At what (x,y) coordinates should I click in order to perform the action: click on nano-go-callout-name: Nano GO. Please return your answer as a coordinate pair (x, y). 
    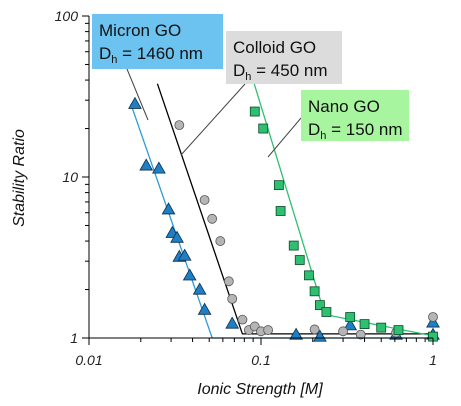
    Looking at the image, I should click on (344, 106).